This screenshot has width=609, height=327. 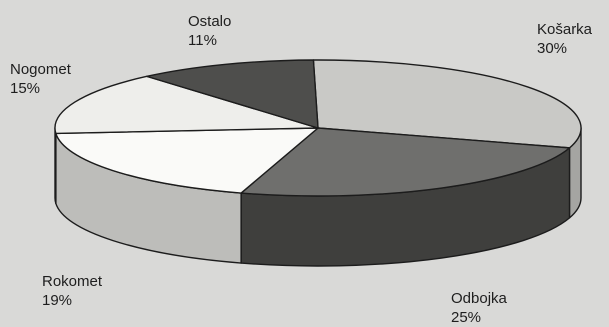 What do you see at coordinates (187, 160) in the screenshot?
I see `pie-slice-rokomet` at bounding box center [187, 160].